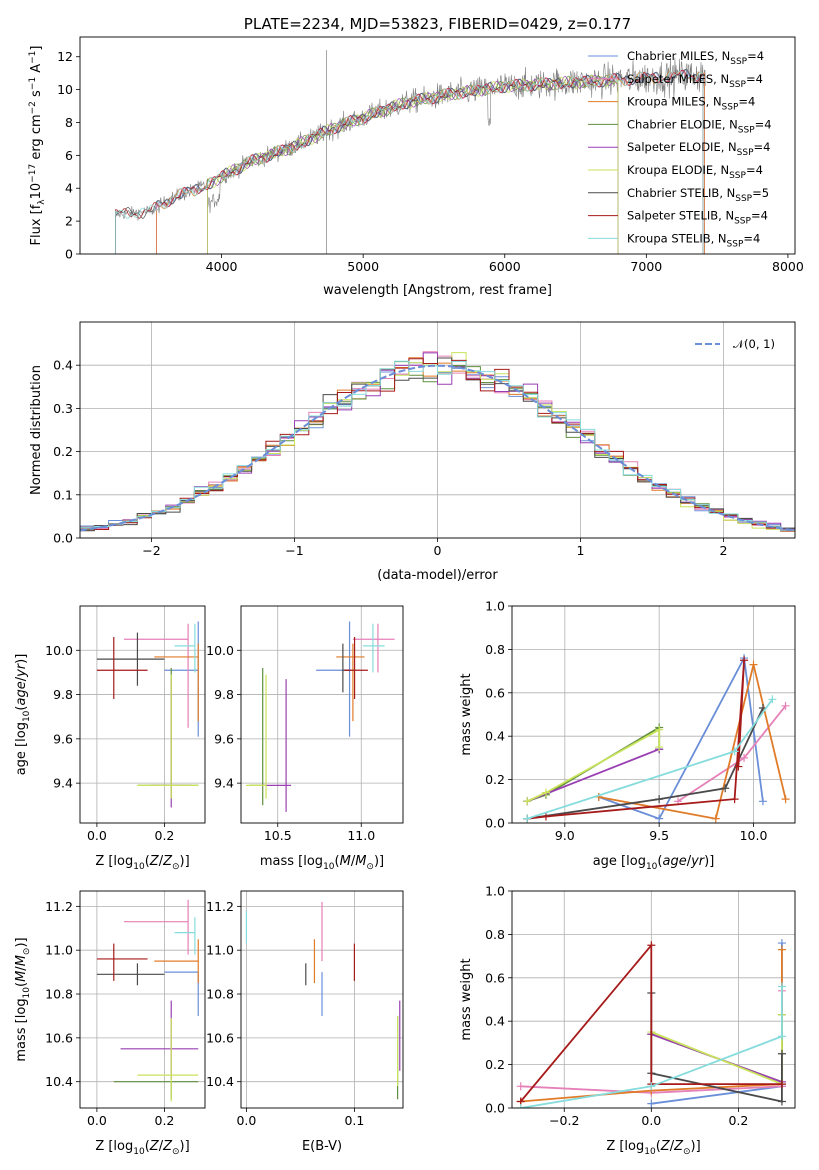  I want to click on legend-entry: Chabrier MILES, NSSP=4, so click(695, 58).